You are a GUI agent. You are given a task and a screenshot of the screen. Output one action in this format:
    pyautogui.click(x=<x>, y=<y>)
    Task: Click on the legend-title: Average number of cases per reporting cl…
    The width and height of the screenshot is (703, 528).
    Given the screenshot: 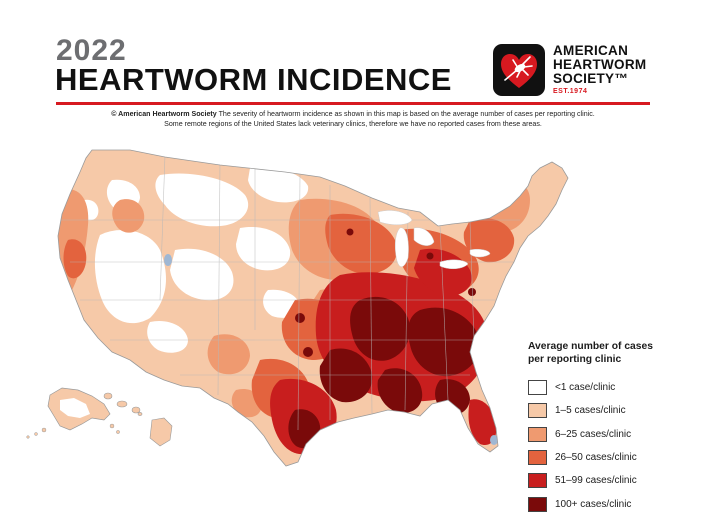 What is the action you would take?
    pyautogui.click(x=608, y=353)
    